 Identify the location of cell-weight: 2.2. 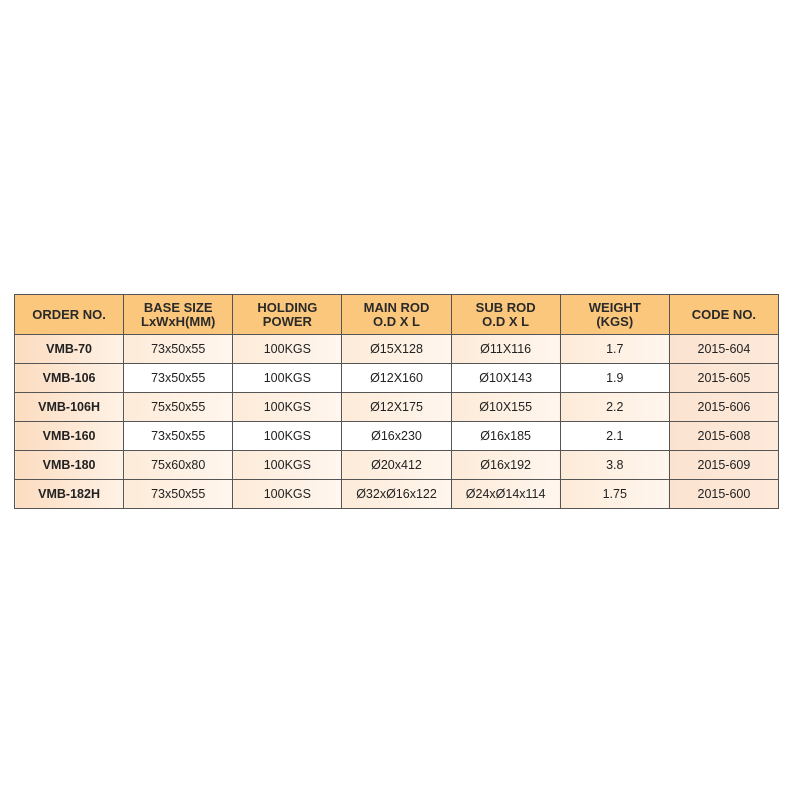
(614, 407).